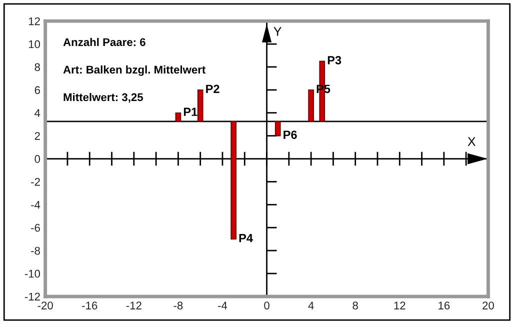 The image size is (515, 324). Describe the element at coordinates (134, 306) in the screenshot. I see `x-tick-label: -12` at that location.